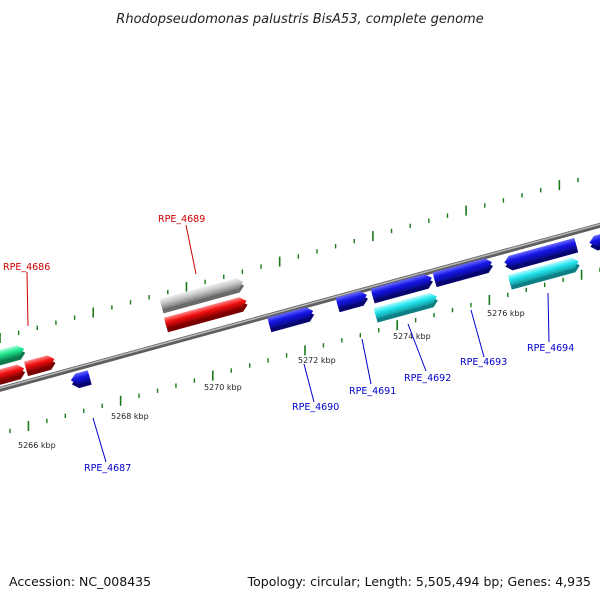  What do you see at coordinates (107, 468) in the screenshot?
I see `gene-label-rpe-4687: RPE_4687` at bounding box center [107, 468].